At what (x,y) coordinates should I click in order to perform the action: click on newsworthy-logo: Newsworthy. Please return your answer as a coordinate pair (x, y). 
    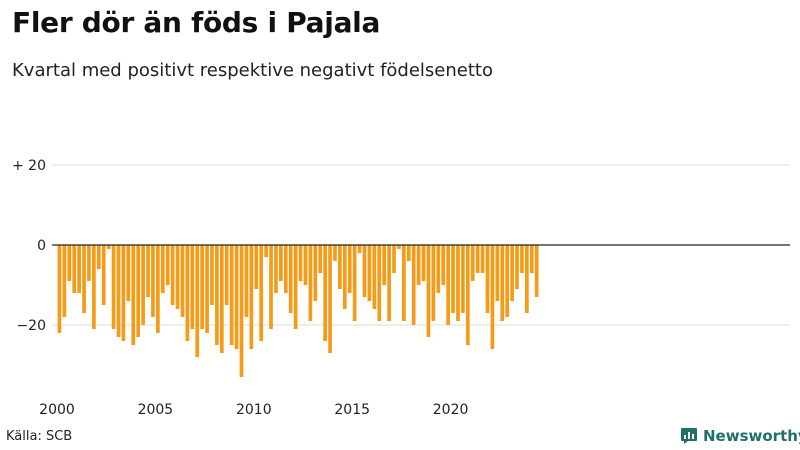
    Looking at the image, I should click on (740, 436).